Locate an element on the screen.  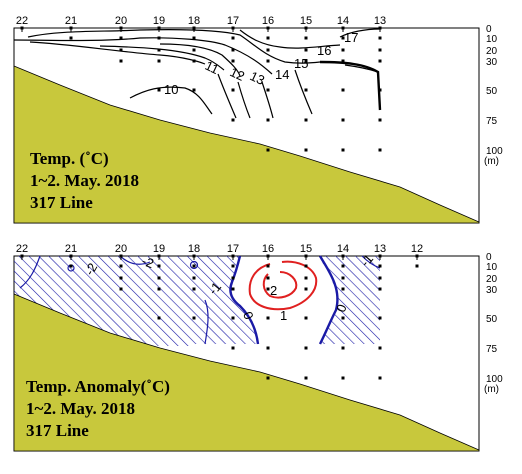
temp-clabel: 17 is located at coordinates (351, 37).